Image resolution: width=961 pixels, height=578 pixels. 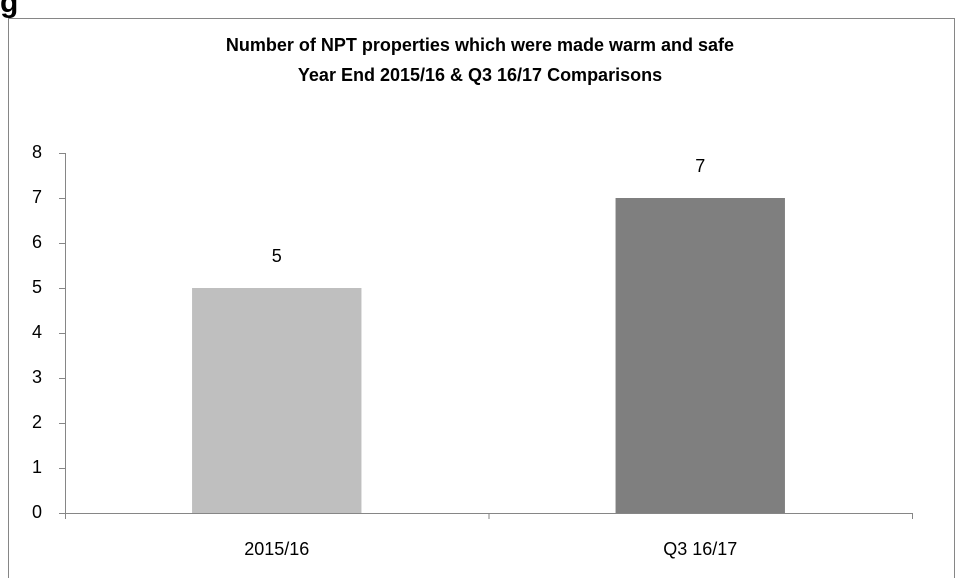 What do you see at coordinates (37, 467) in the screenshot?
I see `y-tick-label: 1` at bounding box center [37, 467].